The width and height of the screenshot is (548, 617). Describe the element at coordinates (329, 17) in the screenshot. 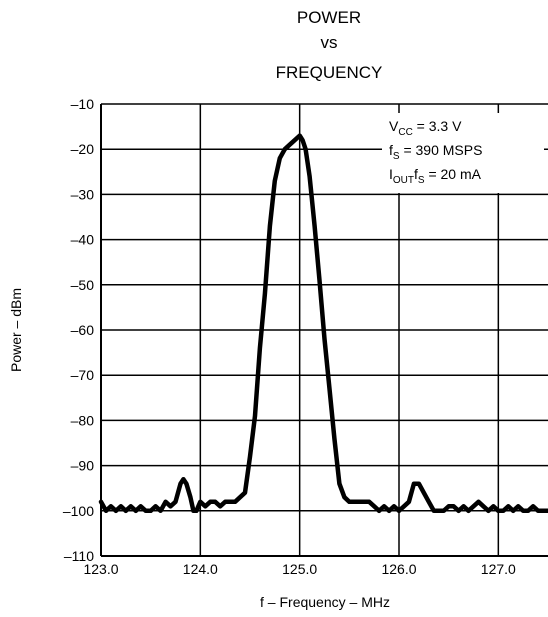

I see `title-line-1: POWER` at that location.